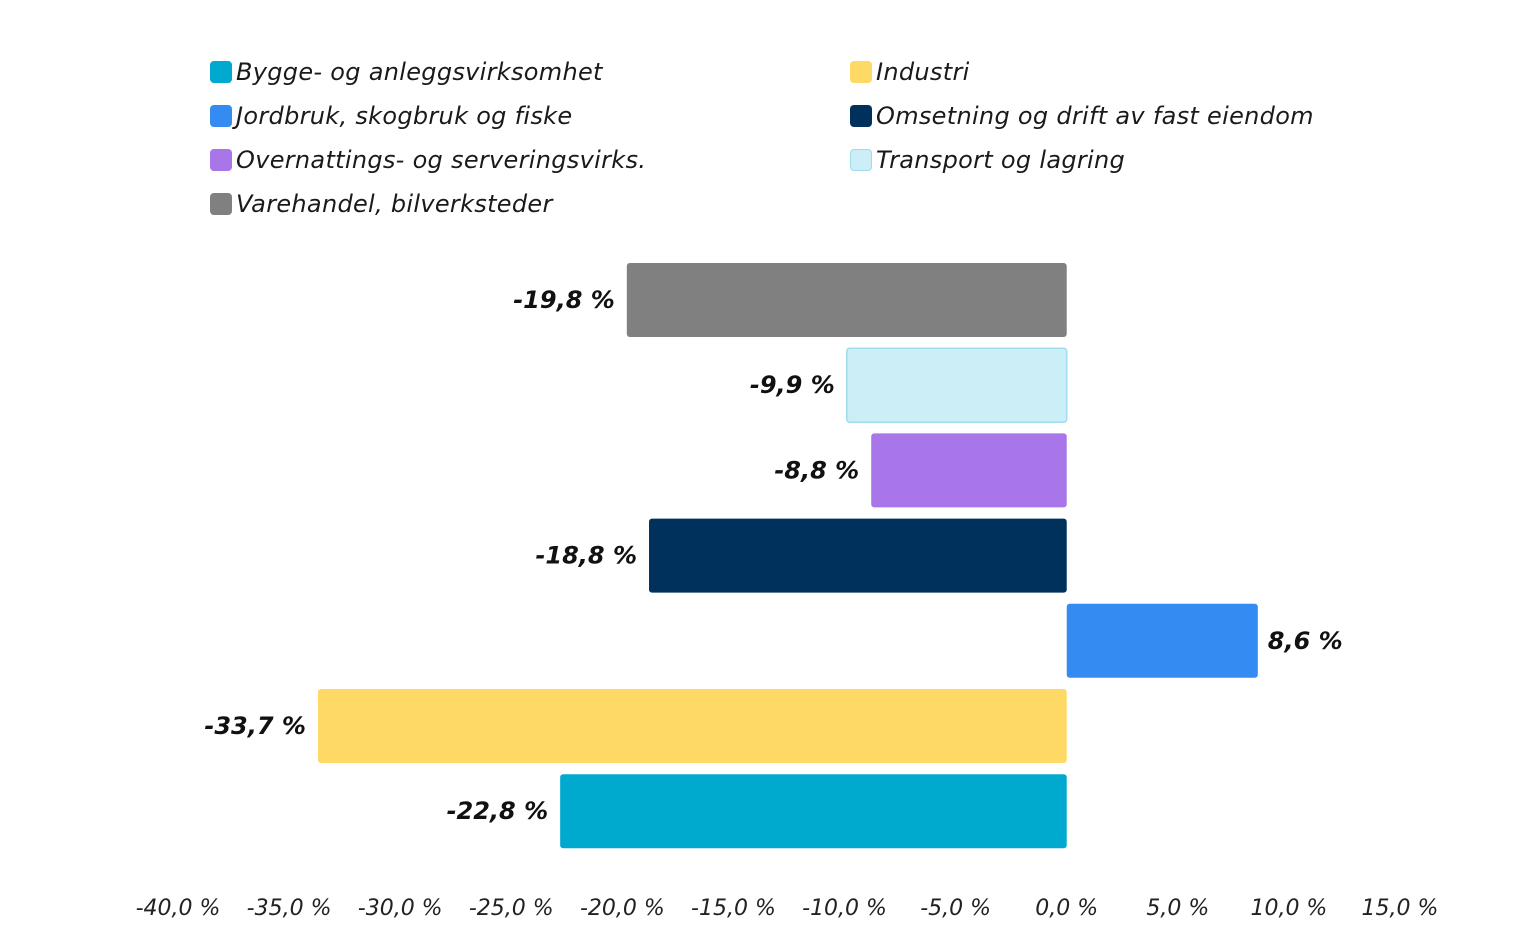 The height and width of the screenshot is (952, 1526). I want to click on legend-item-varehandel: Varehandel, bilverksteder, so click(381, 204).